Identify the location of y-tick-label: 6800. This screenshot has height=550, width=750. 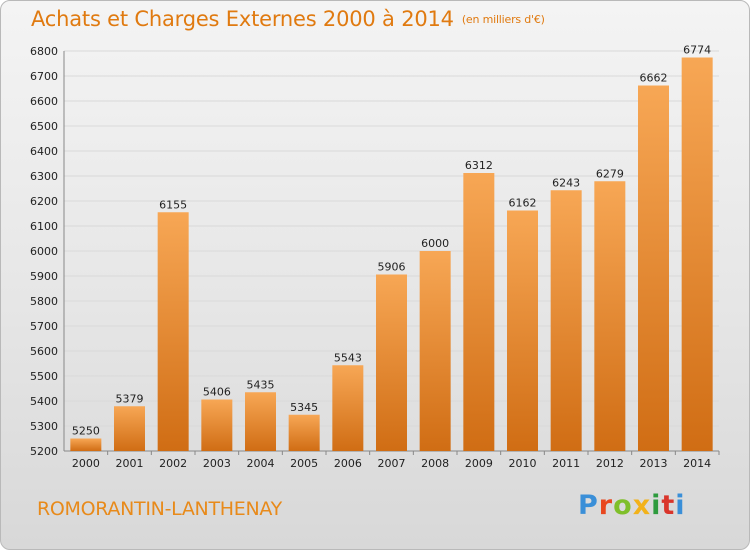
(44, 51).